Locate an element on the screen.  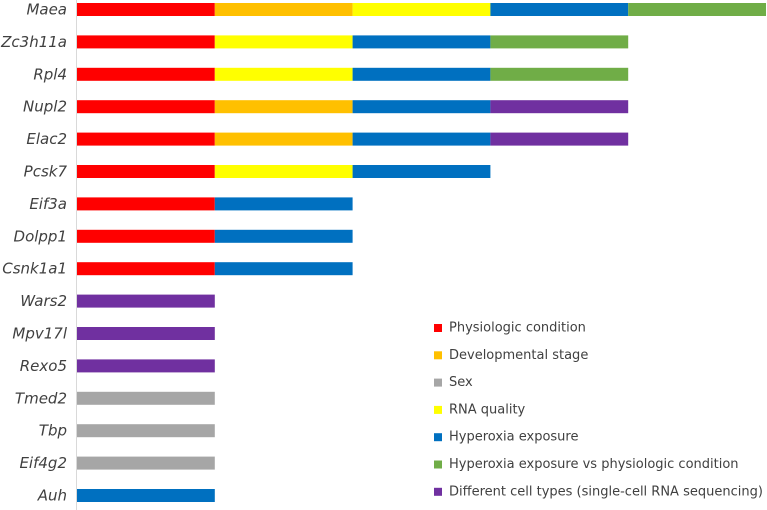
legend-swatch-hyperoxia-exposure-vs-physiologic-condition is located at coordinates (438, 464).